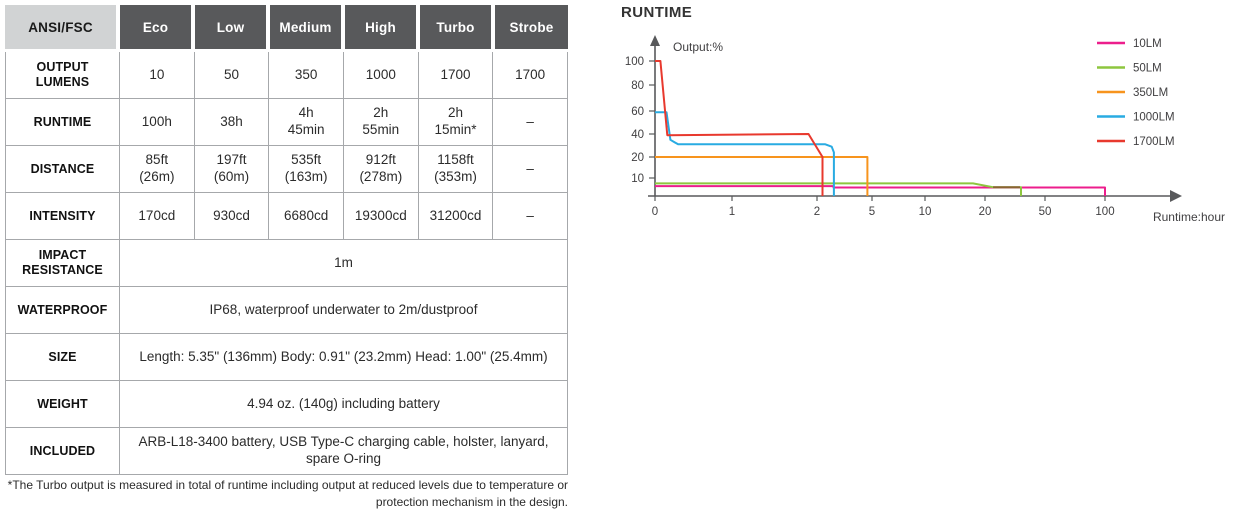  Describe the element at coordinates (156, 75) in the screenshot. I see `cell-lumens-eco: 10` at that location.